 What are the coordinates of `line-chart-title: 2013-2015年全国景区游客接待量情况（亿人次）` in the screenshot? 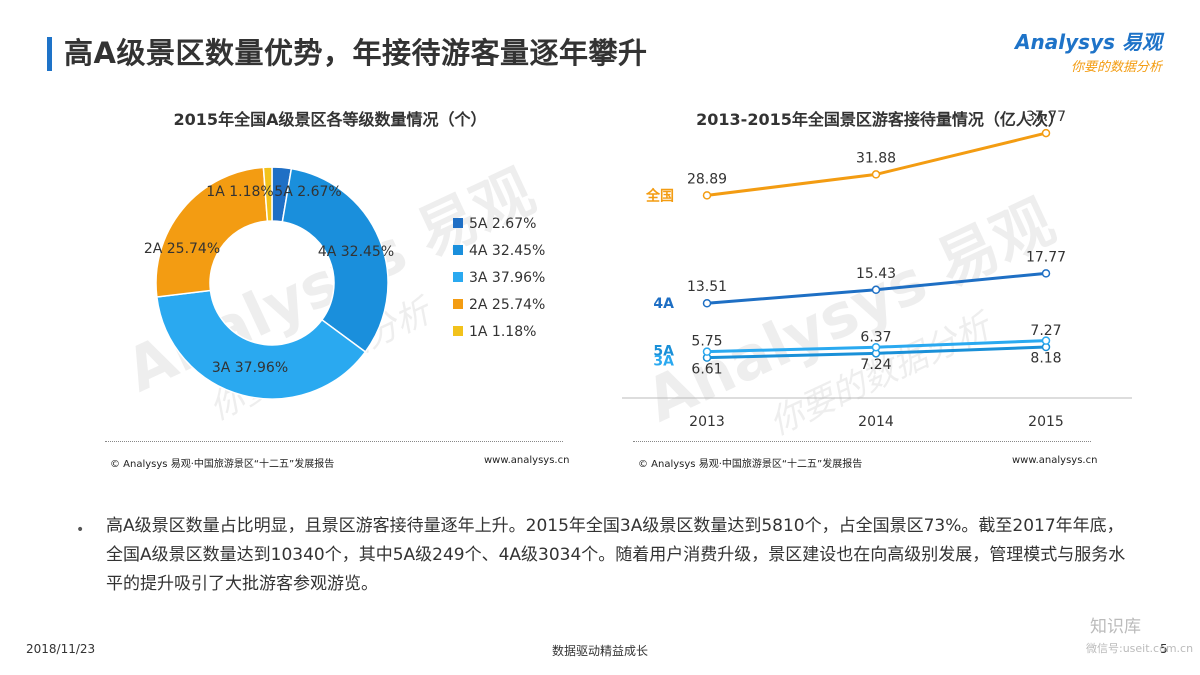 It's located at (880, 119).